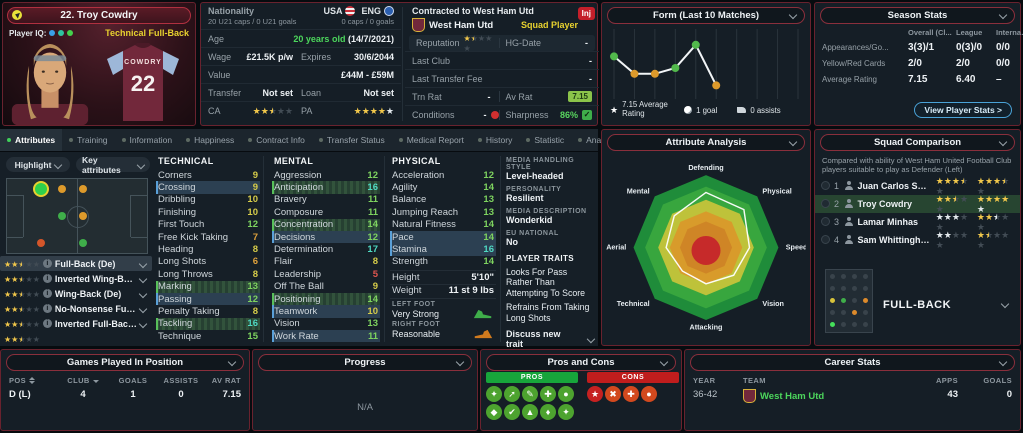 The width and height of the screenshot is (1023, 433). Describe the element at coordinates (226, 380) in the screenshot. I see `games-col-avrat: AV RAT` at that location.